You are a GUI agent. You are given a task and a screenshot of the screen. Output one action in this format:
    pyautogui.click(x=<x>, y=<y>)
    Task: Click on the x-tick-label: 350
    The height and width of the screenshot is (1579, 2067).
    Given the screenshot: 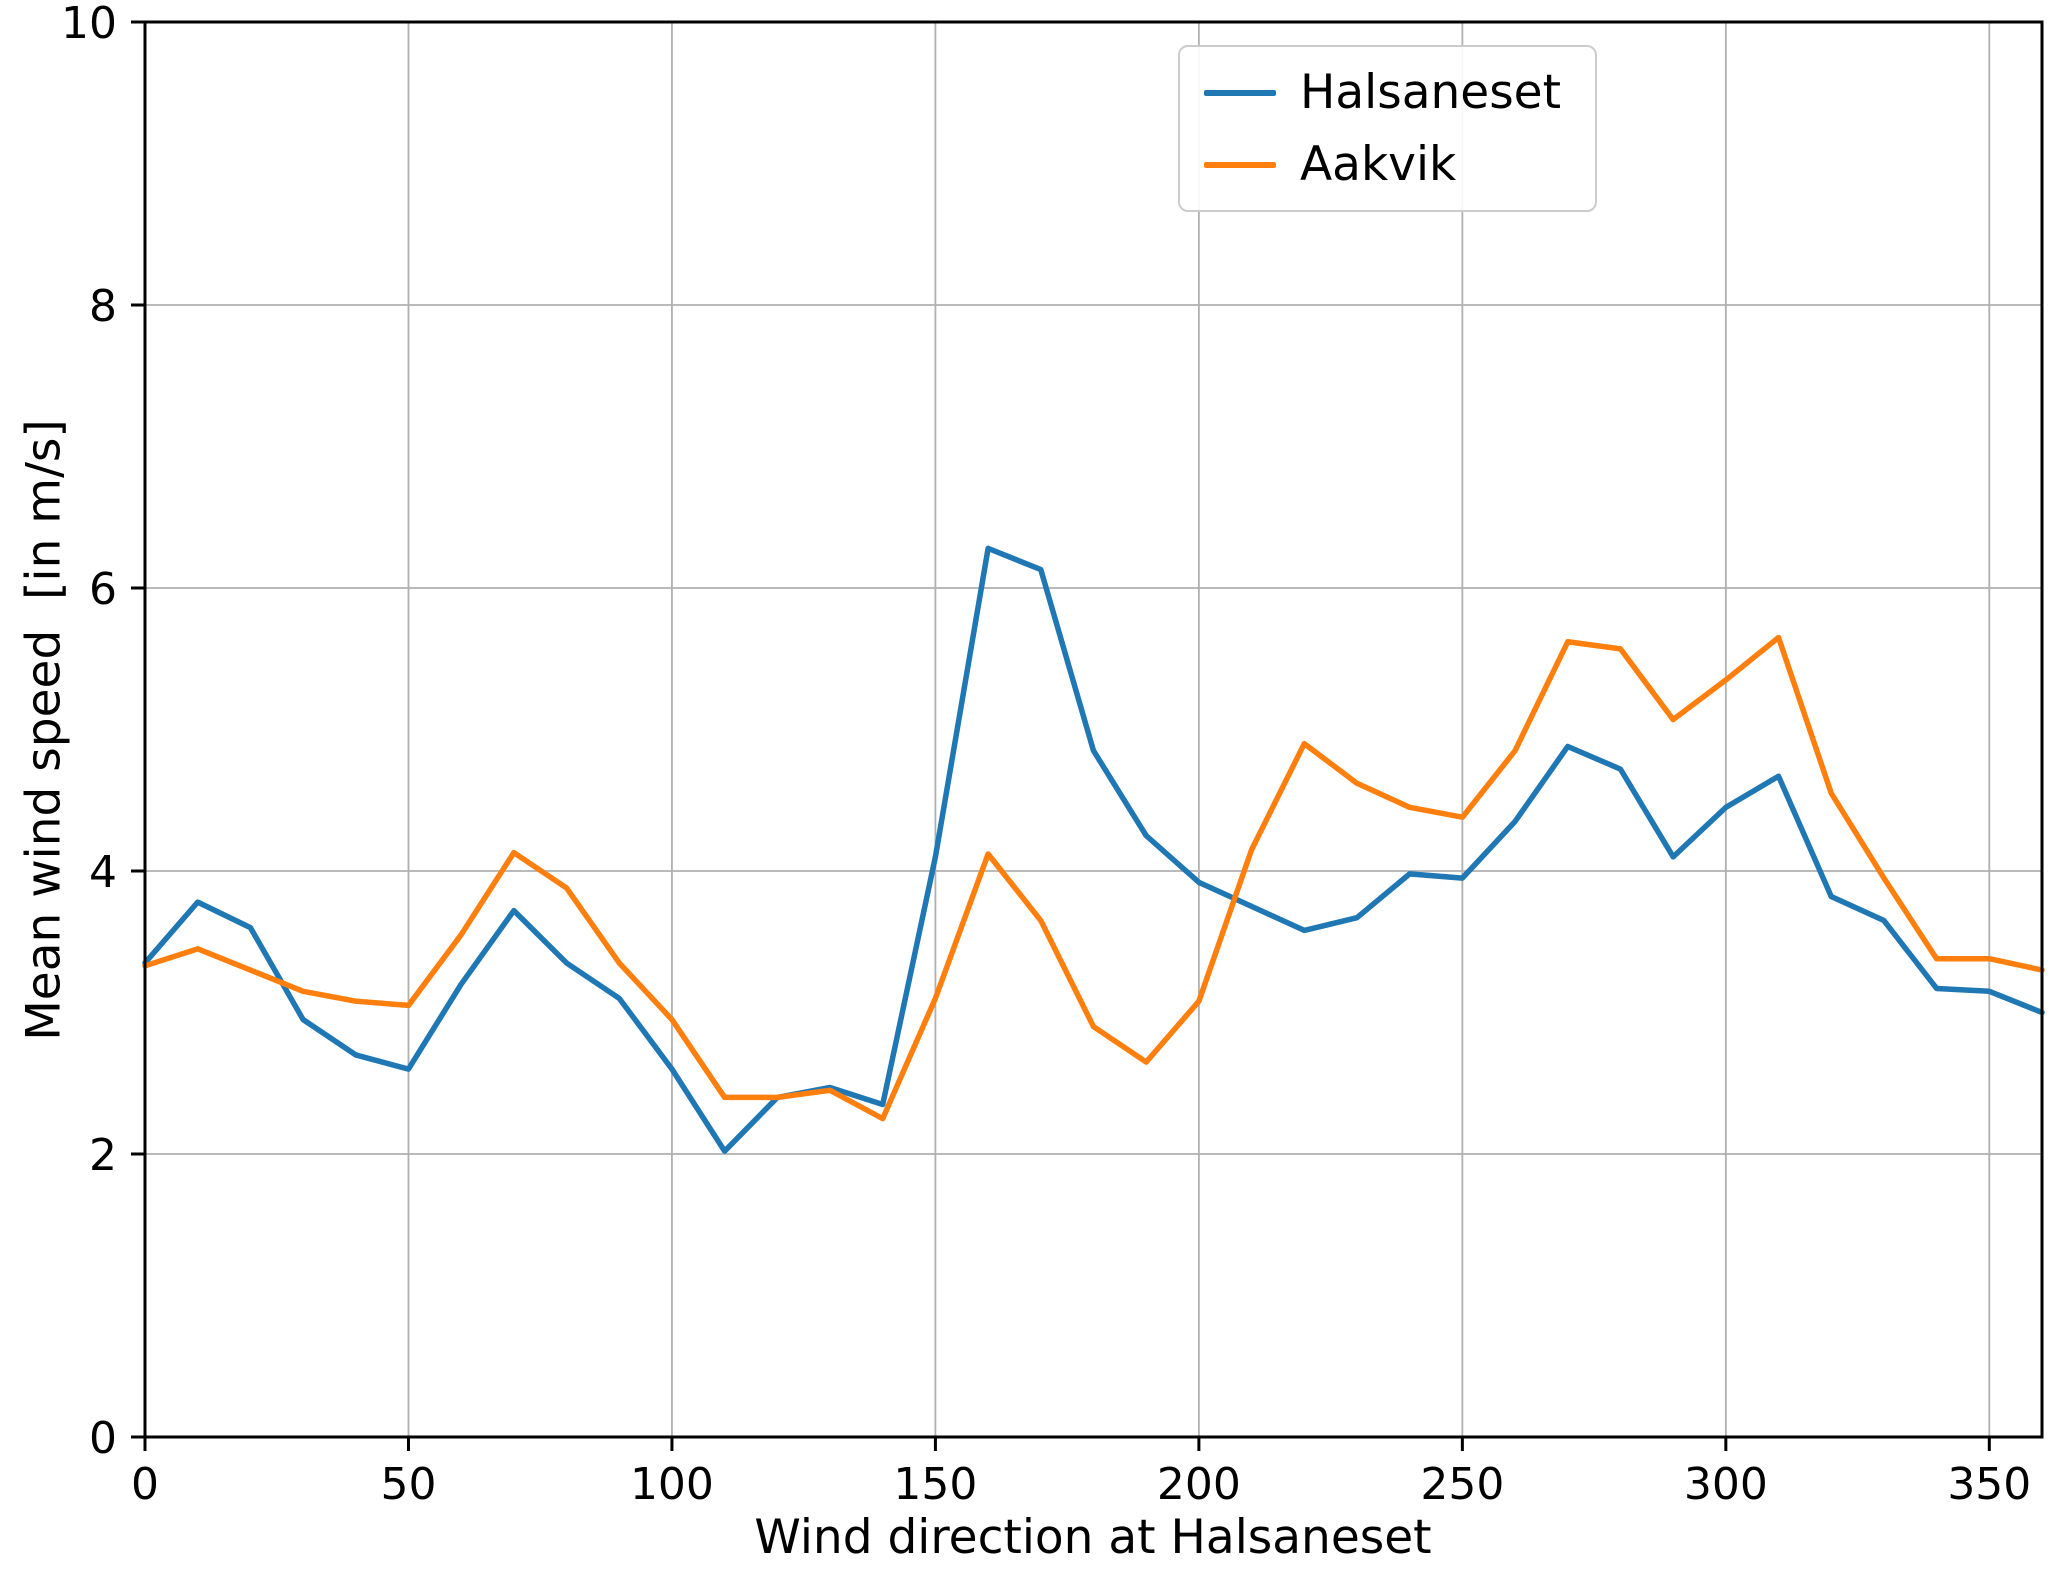 What is the action you would take?
    pyautogui.click(x=1989, y=1484)
    